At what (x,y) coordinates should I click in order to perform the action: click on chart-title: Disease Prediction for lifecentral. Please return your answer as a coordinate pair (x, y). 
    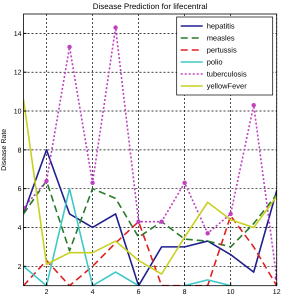
    Looking at the image, I should click on (150, 6).